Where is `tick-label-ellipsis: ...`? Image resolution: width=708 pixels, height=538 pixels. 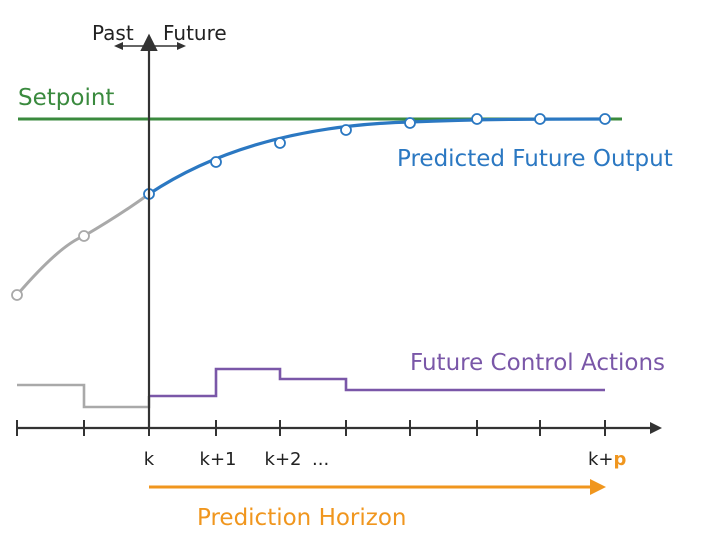
tick-label-ellipsis: ... is located at coordinates (320, 459).